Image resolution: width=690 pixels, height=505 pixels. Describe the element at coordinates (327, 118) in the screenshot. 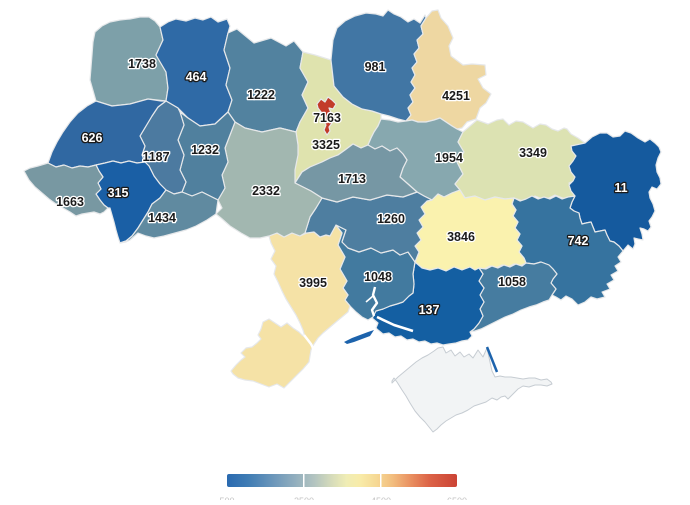

I see `svg-text: 7163` at that location.